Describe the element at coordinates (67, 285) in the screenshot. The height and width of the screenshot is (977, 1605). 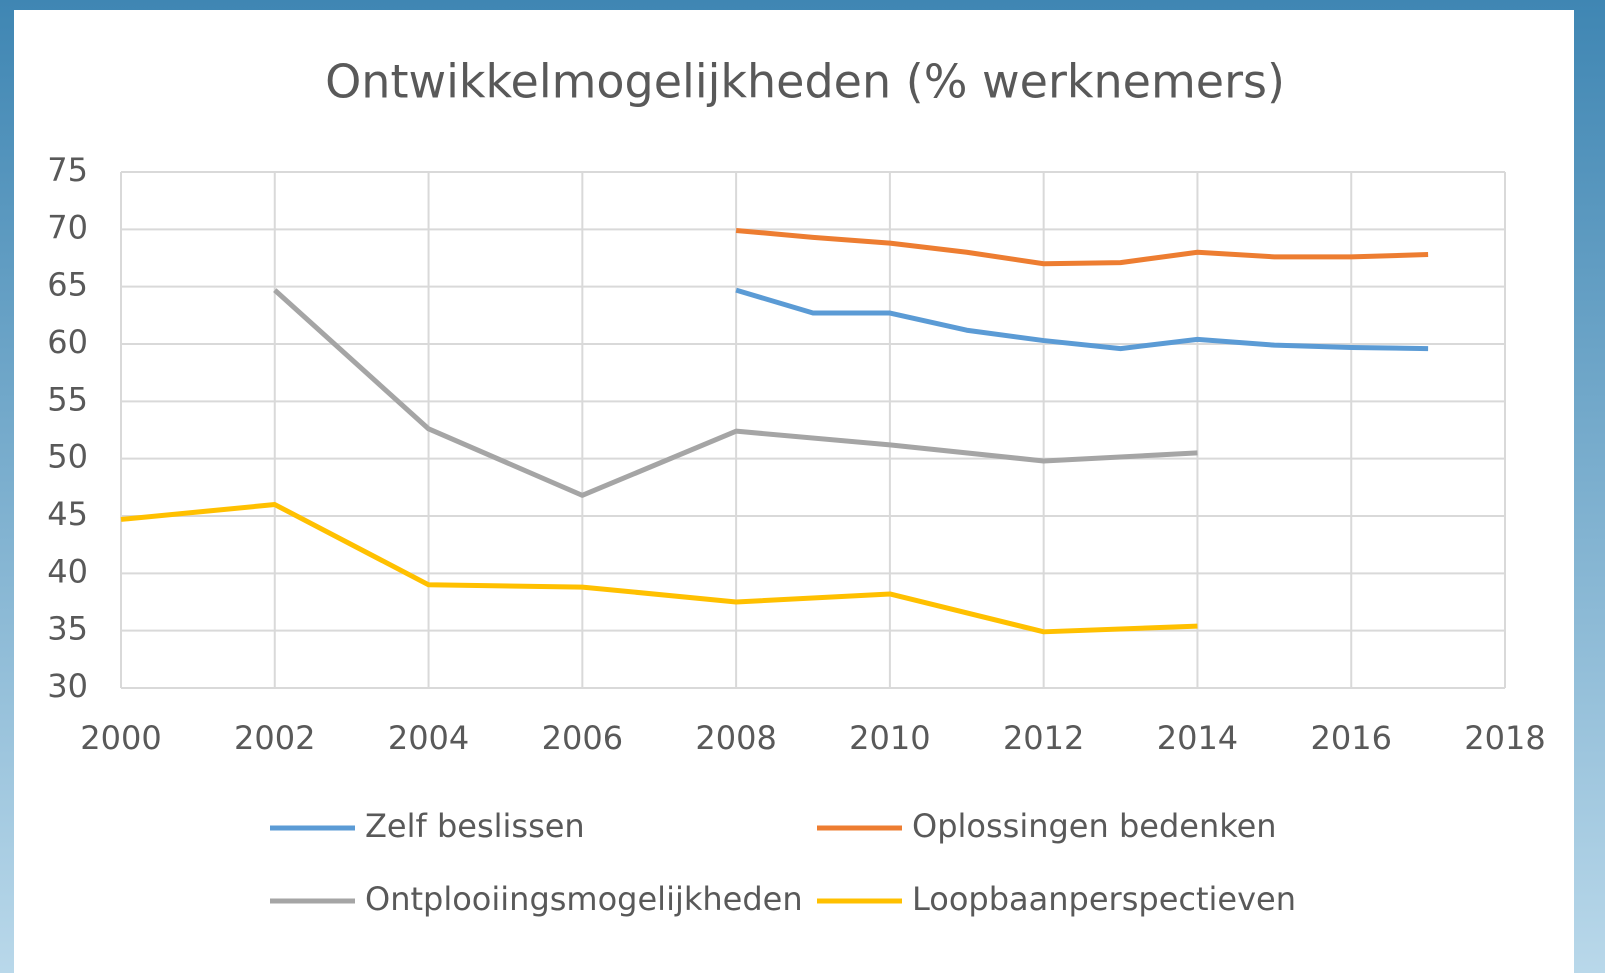
I see `y-tick-label: 65` at that location.